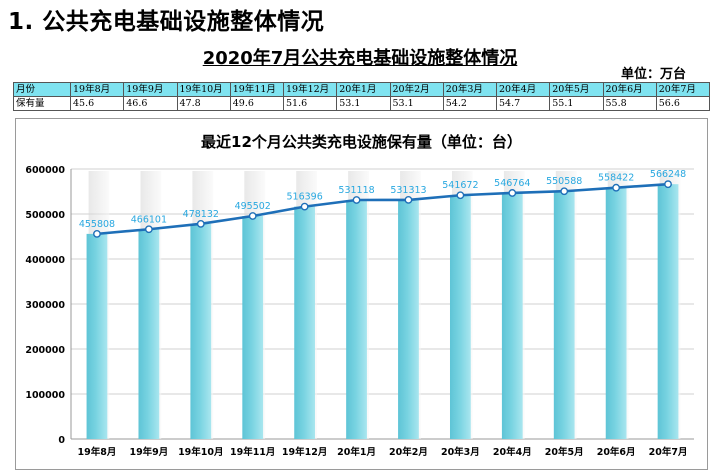 This screenshot has width=720, height=475. What do you see at coordinates (360, 58) in the screenshot?
I see `table-title: 2020年7月公共充电基础设施整体情况` at bounding box center [360, 58].